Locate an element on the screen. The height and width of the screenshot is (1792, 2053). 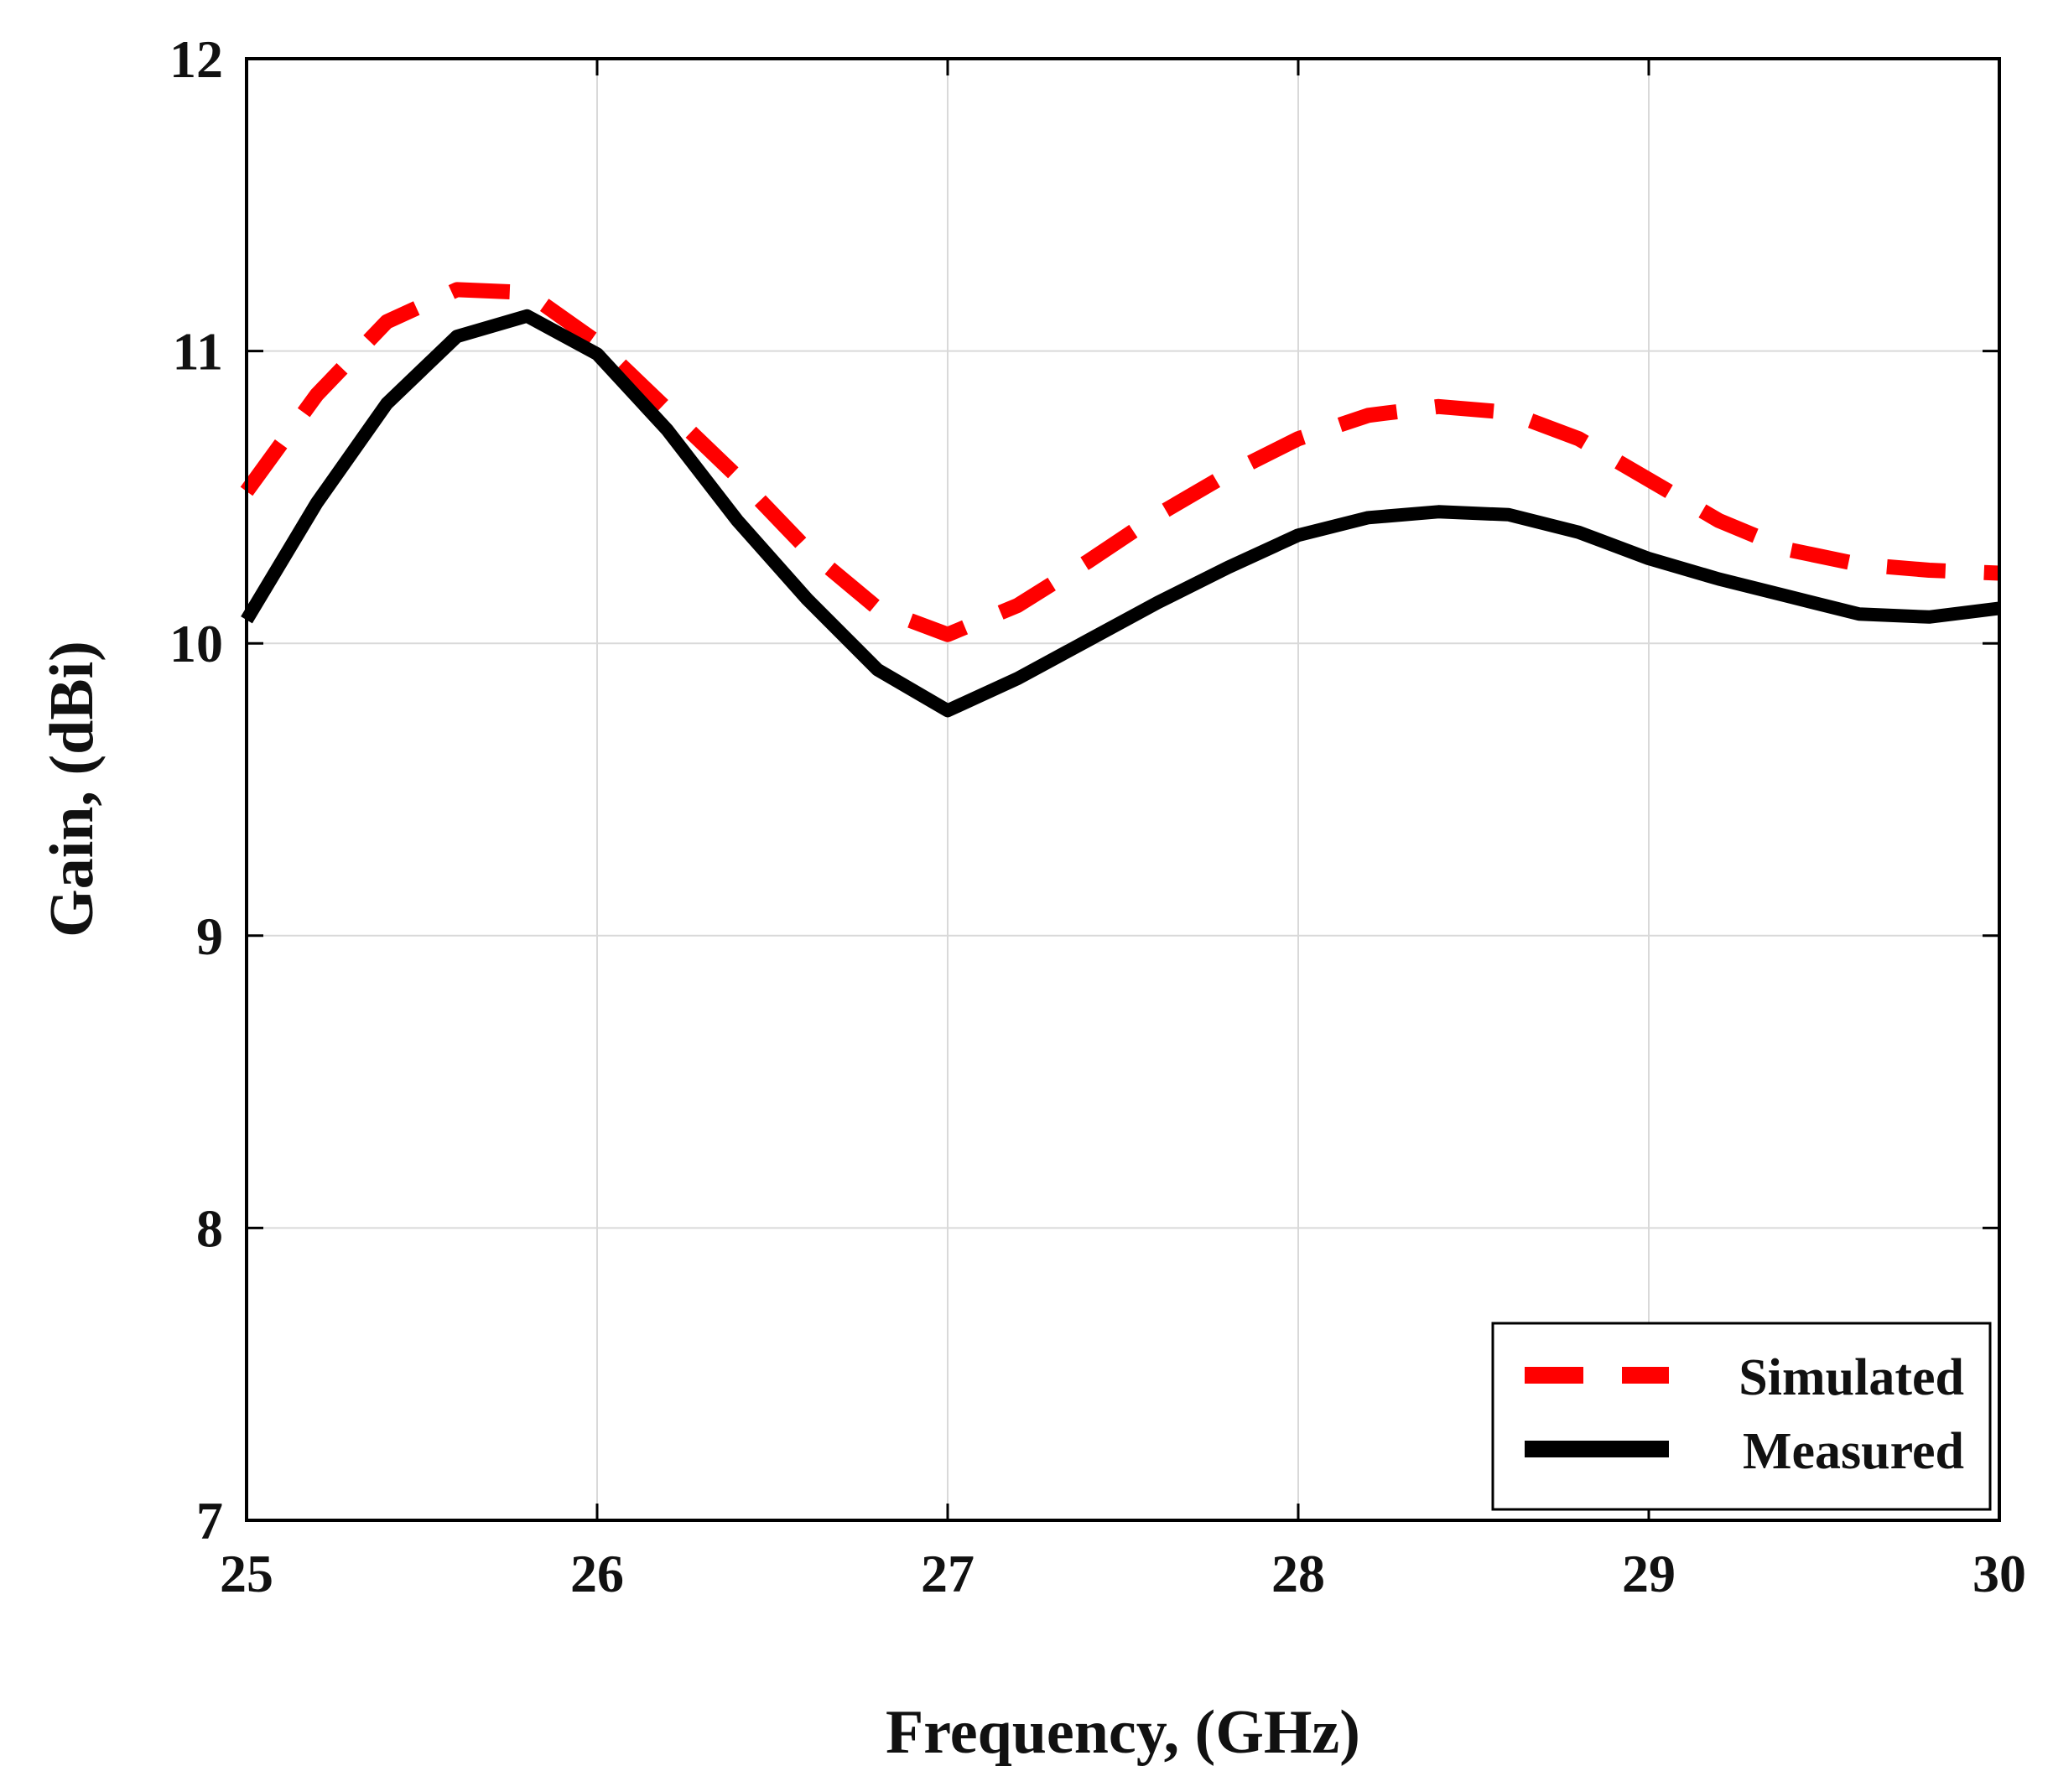
legend-box is located at coordinates (1742, 1416).